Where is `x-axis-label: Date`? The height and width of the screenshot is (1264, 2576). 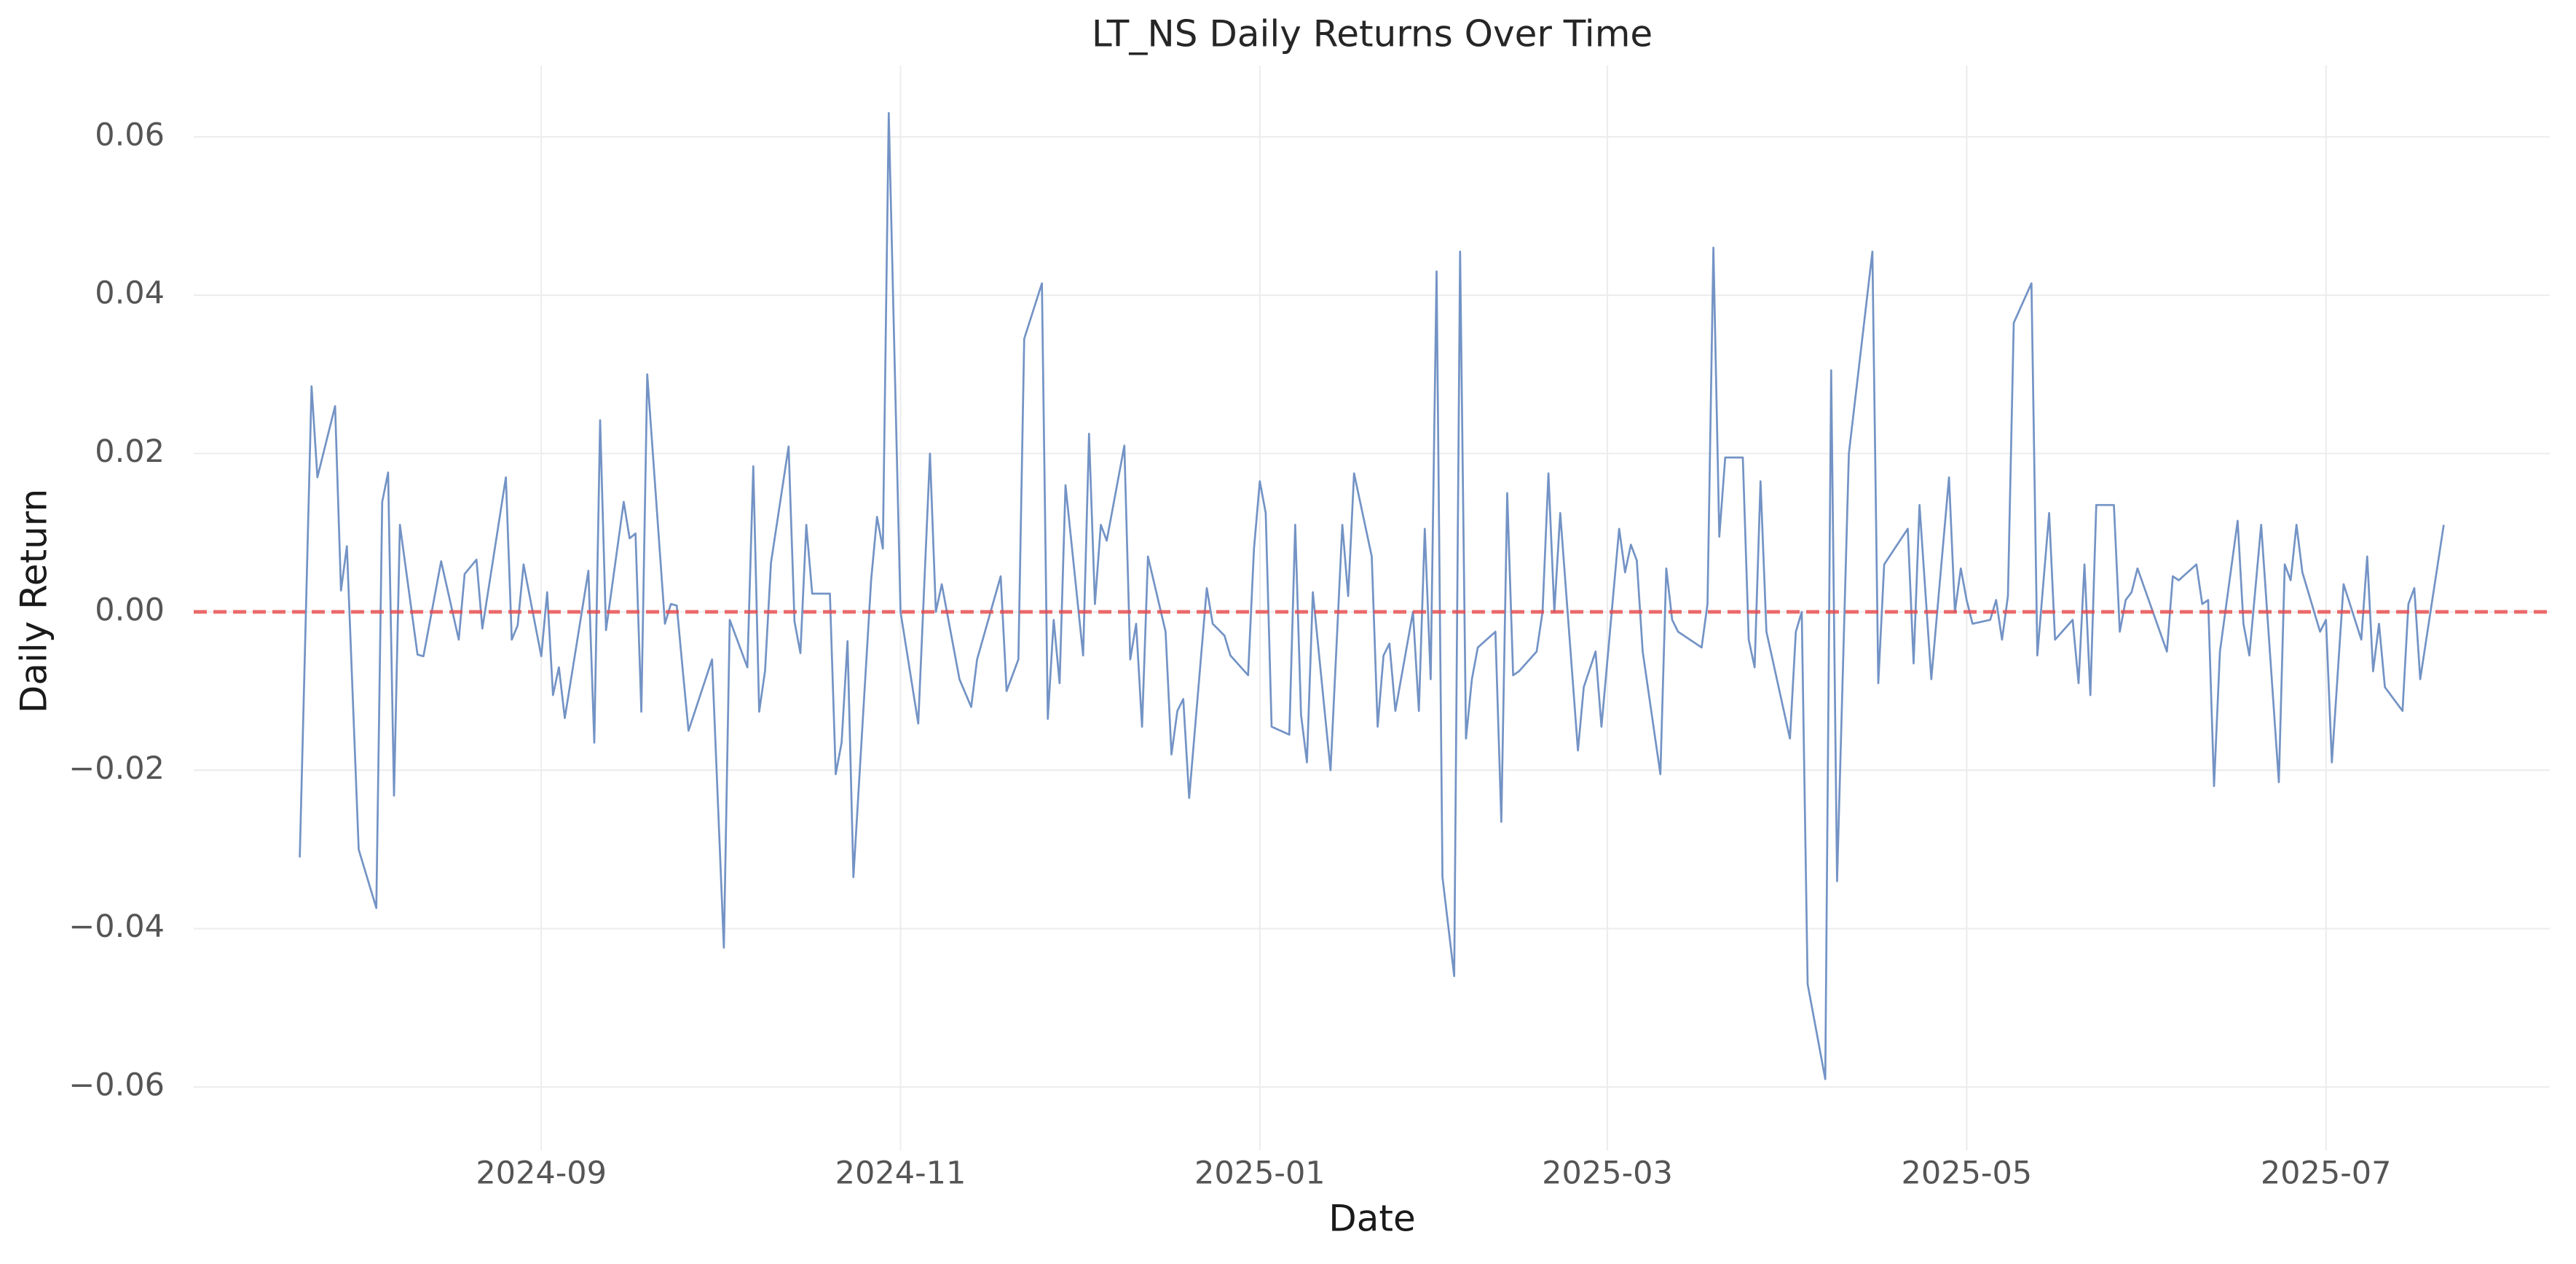 x-axis-label: Date is located at coordinates (1372, 1219).